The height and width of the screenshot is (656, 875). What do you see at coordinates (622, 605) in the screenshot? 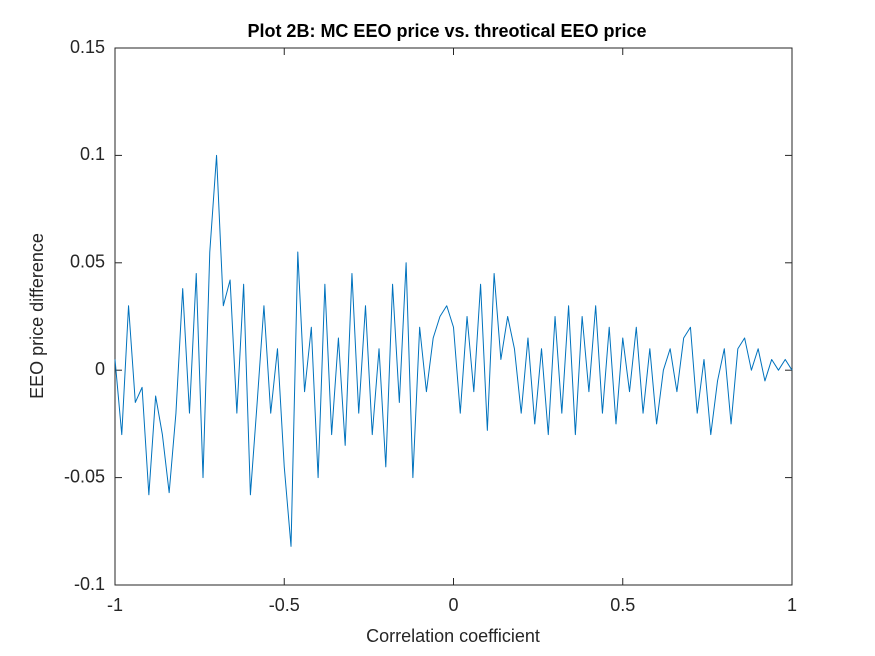
I see `x-tick-label: 0.5` at bounding box center [622, 605].